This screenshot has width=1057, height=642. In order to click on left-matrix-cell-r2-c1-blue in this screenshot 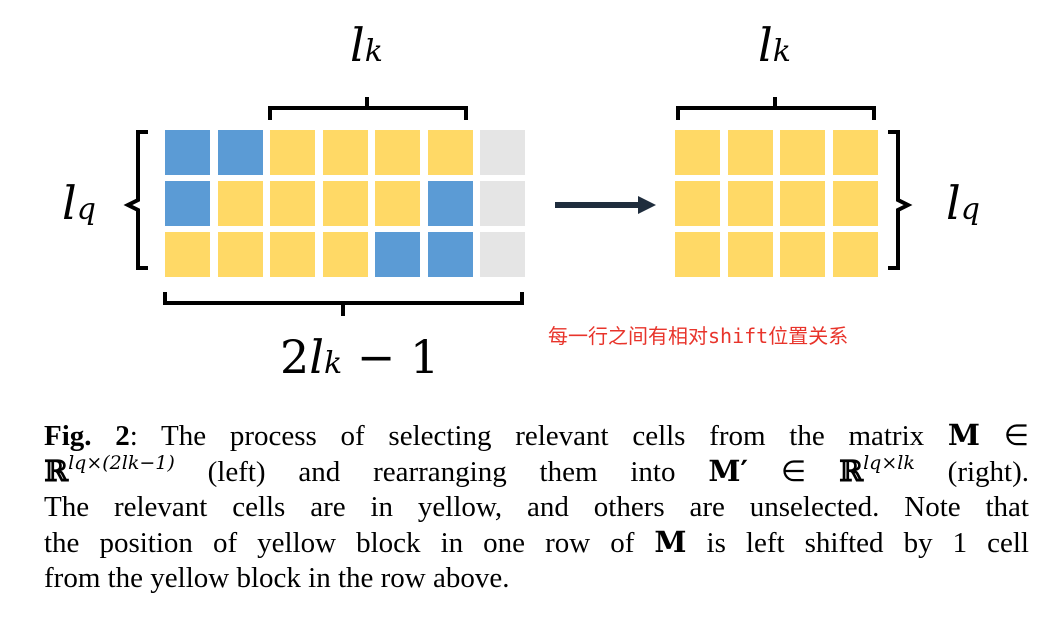, I will do `click(187, 203)`.